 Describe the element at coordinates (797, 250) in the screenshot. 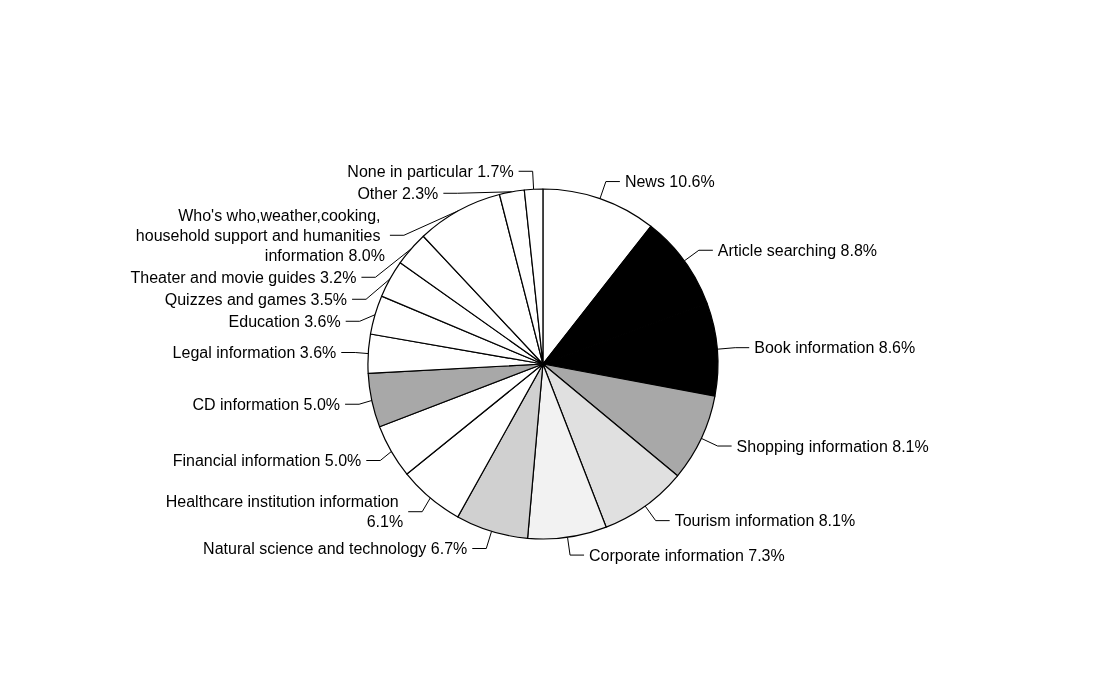

I see `slice-label: Article searching 8.8%` at that location.